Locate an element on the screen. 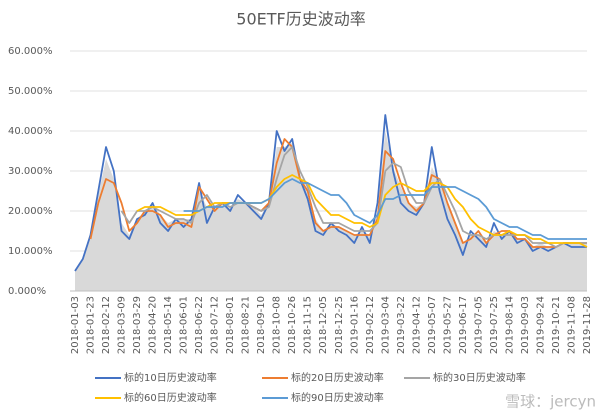 Image resolution: width=602 pixels, height=418 pixels. x-tick-label: 2018-06-01 is located at coordinates (184, 325).